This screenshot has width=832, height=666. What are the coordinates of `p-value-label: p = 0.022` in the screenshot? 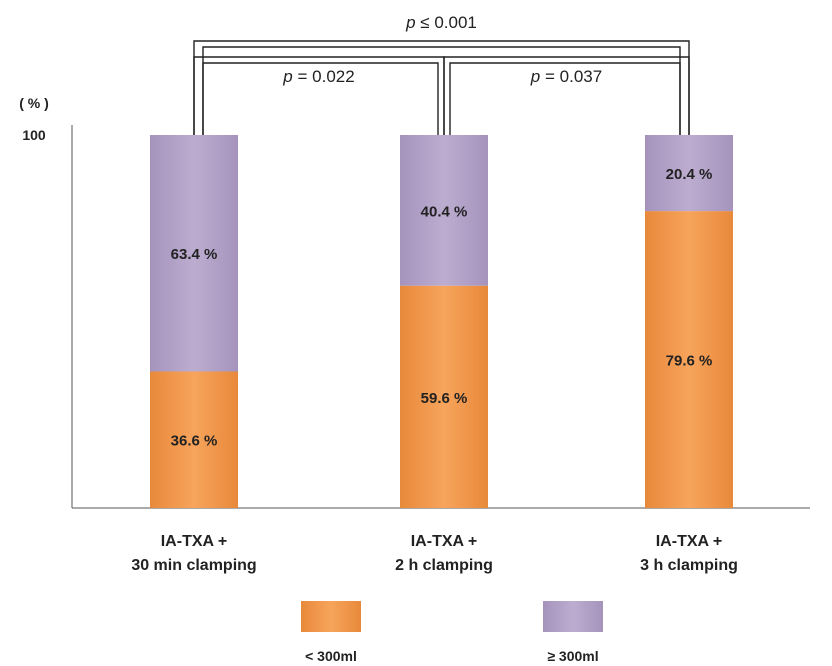 It's located at (318, 76).